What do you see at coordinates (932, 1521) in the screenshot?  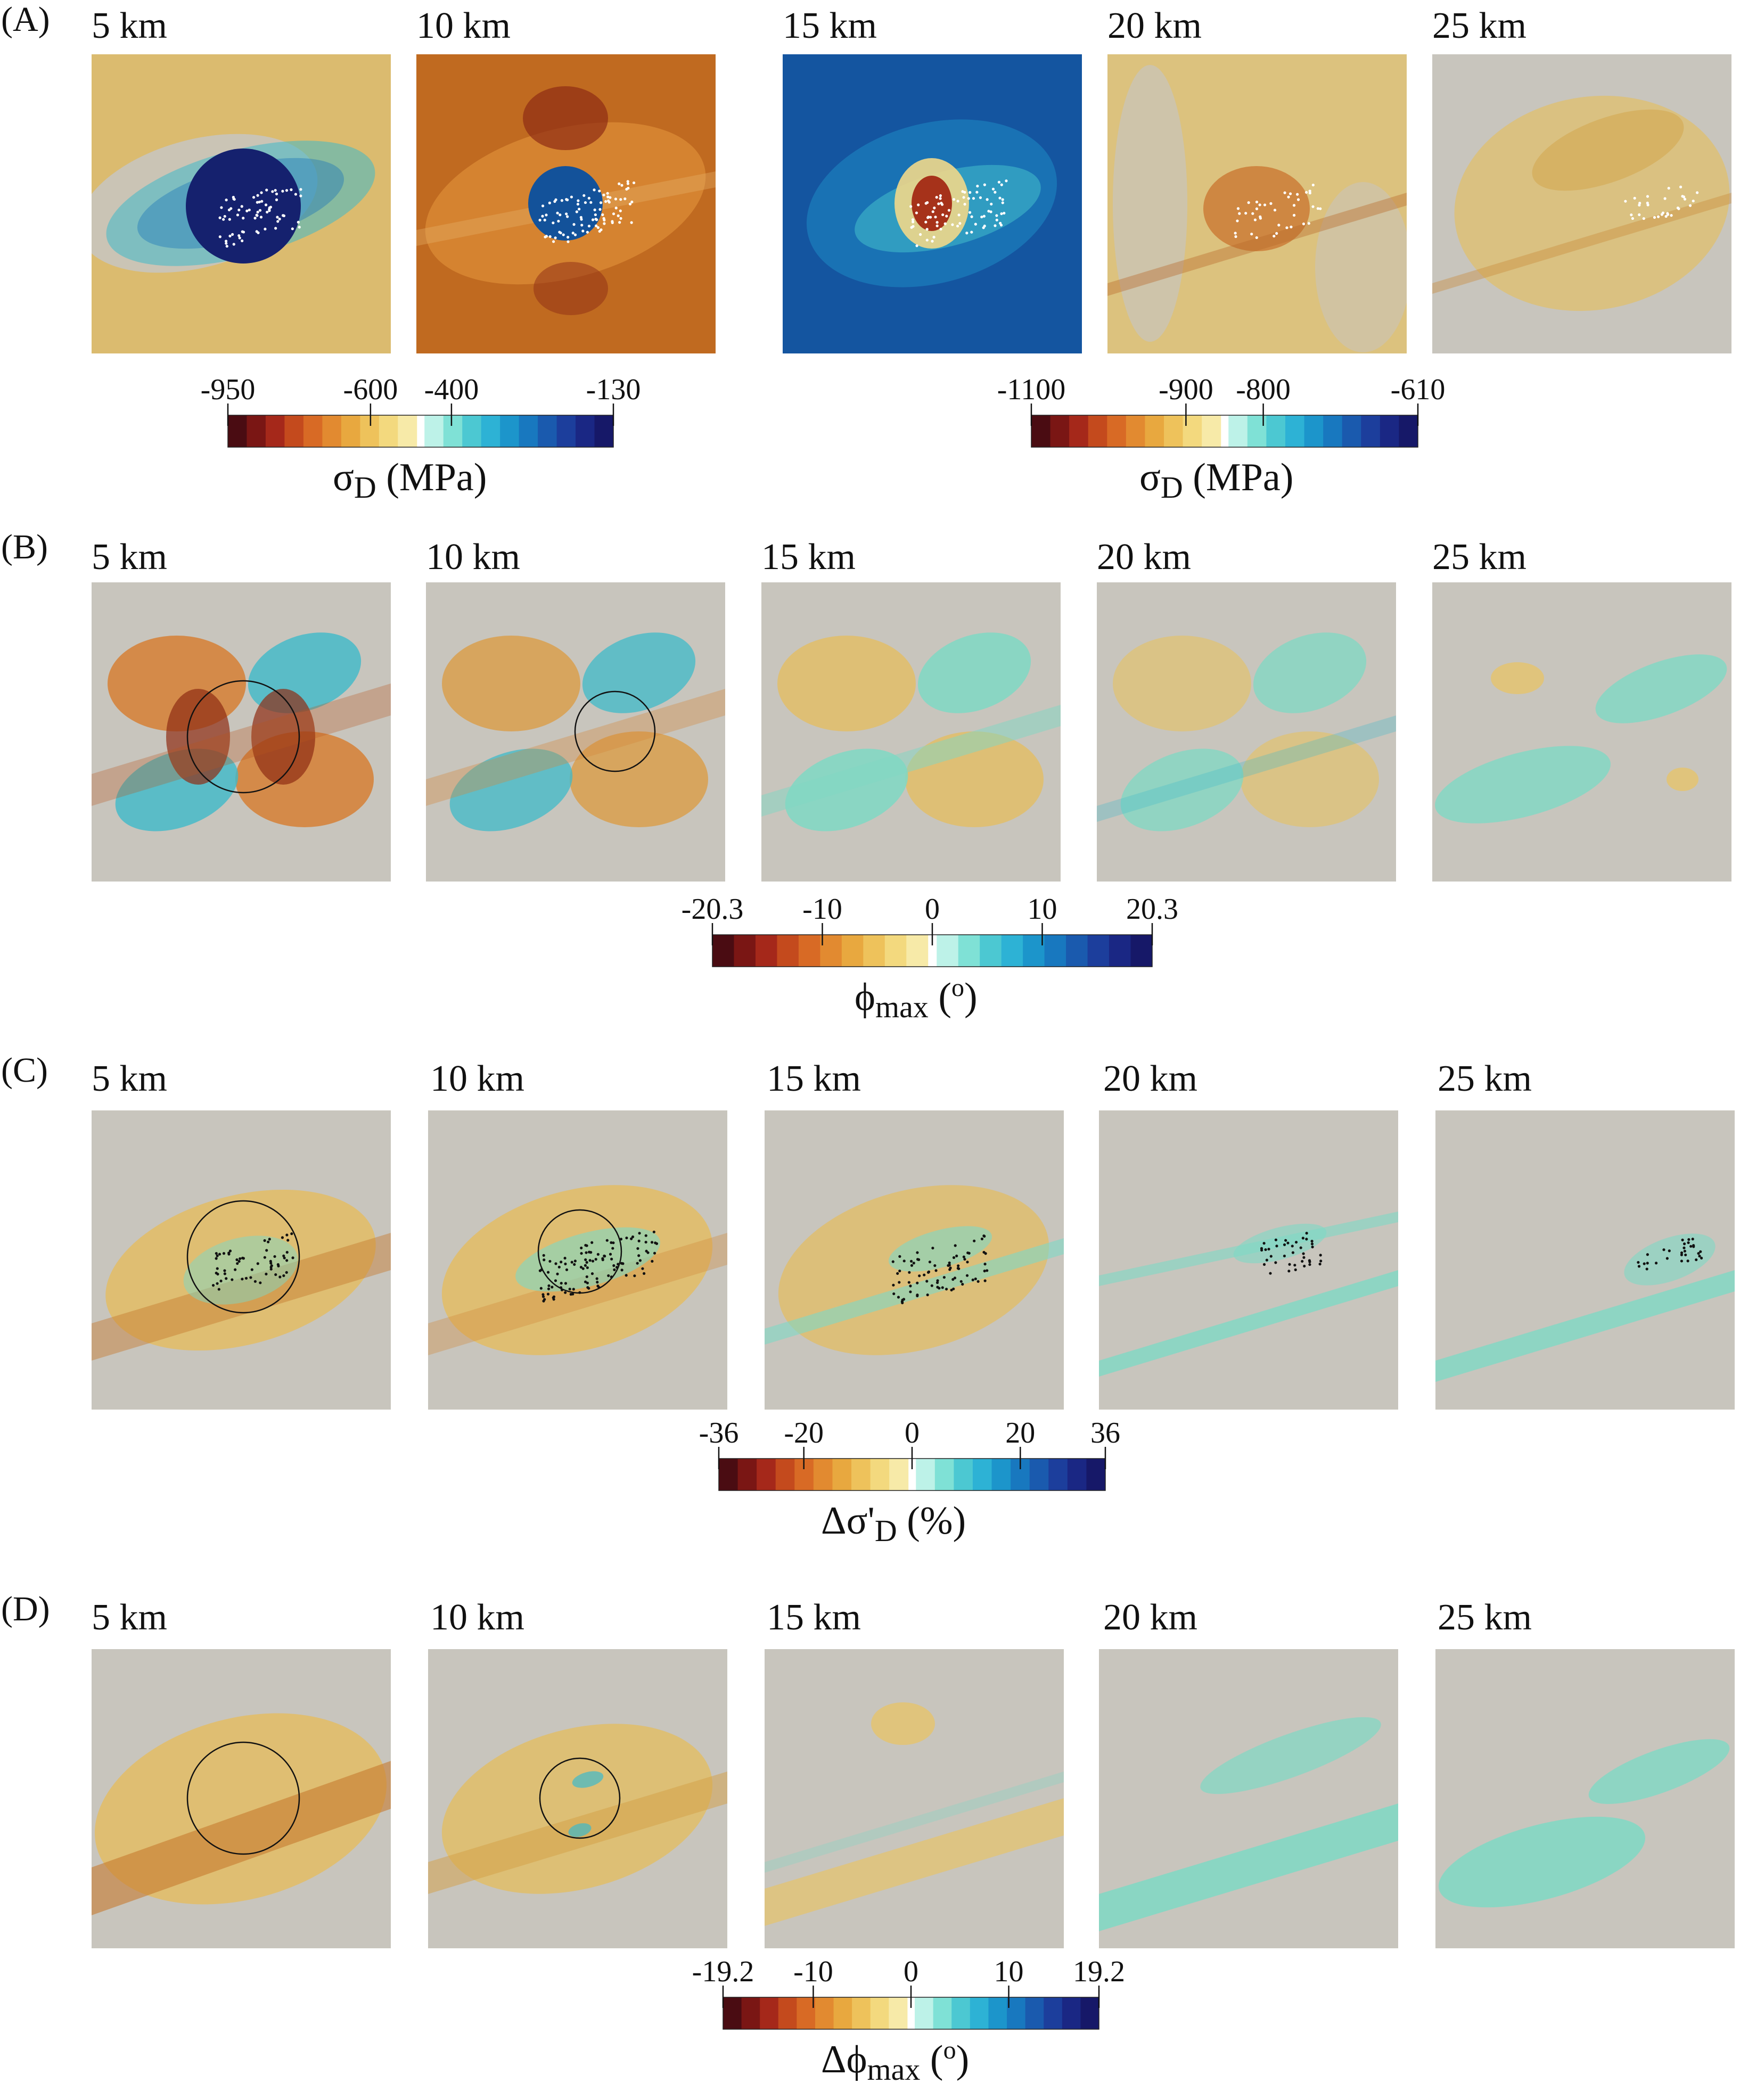 I see `colorbar-title-unit: (%)` at bounding box center [932, 1521].